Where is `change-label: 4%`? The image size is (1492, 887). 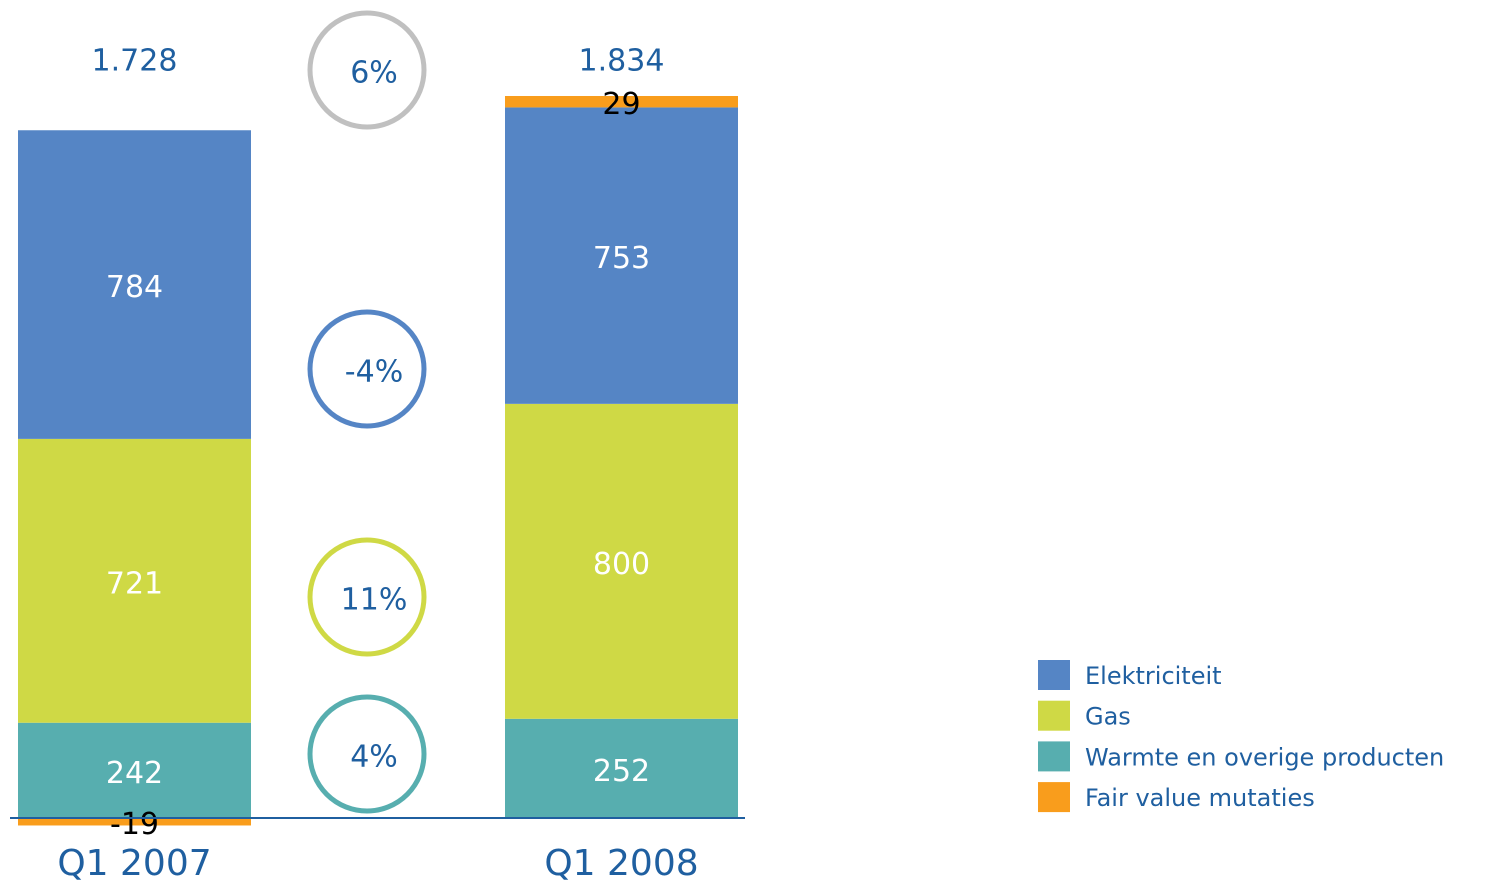
change-label: 4% is located at coordinates (374, 757).